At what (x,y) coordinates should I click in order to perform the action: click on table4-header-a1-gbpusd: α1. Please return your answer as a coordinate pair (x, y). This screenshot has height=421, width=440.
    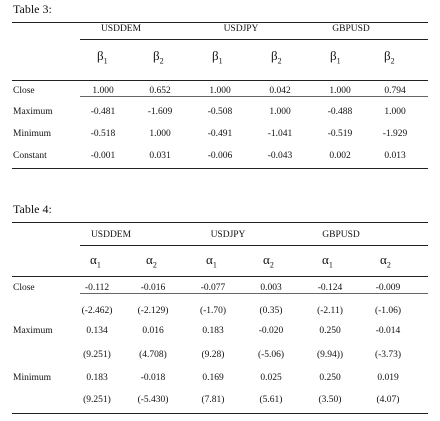
    Looking at the image, I should click on (327, 261).